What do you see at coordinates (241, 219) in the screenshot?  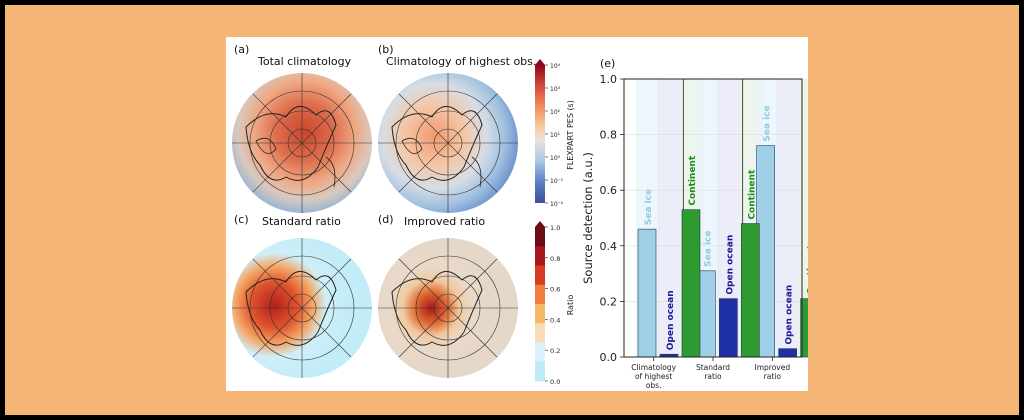 I see `panel-c-letter: (c)` at bounding box center [241, 219].